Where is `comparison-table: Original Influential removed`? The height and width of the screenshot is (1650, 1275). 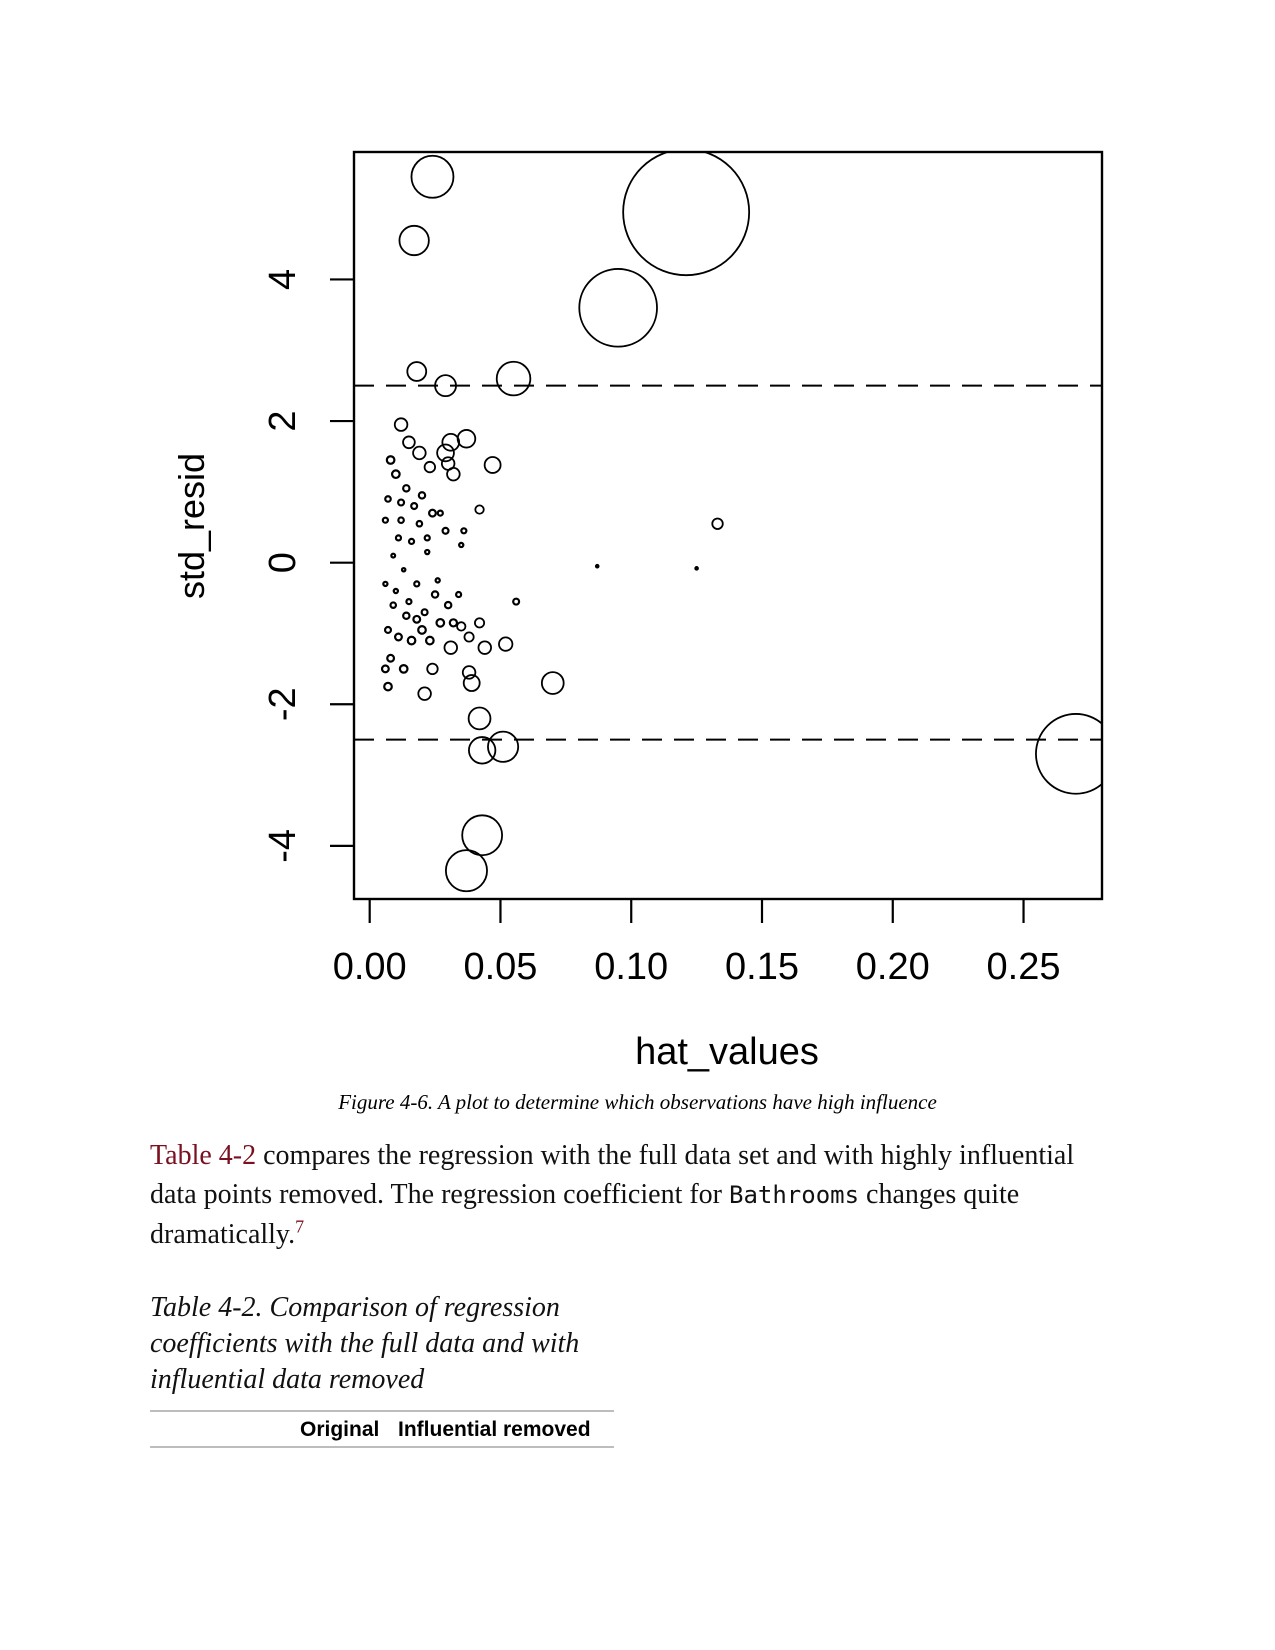 comparison-table: Original Influential removed is located at coordinates (382, 1429).